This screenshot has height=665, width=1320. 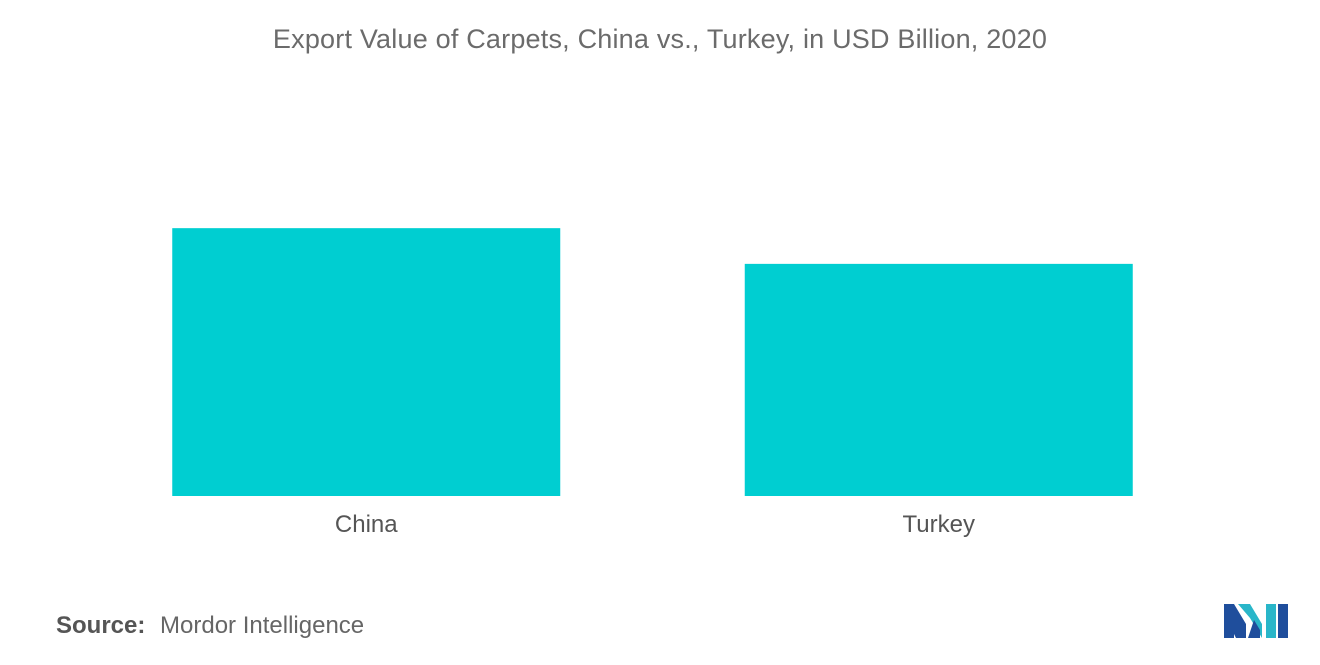 I want to click on source-text: Mordor Intelligence, so click(x=262, y=625).